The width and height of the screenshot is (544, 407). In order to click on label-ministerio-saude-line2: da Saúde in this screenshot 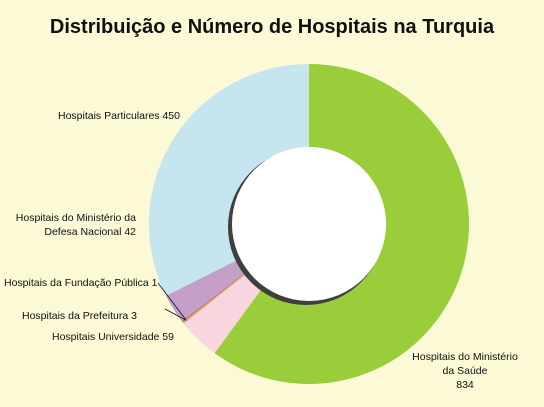, I will do `click(465, 371)`.